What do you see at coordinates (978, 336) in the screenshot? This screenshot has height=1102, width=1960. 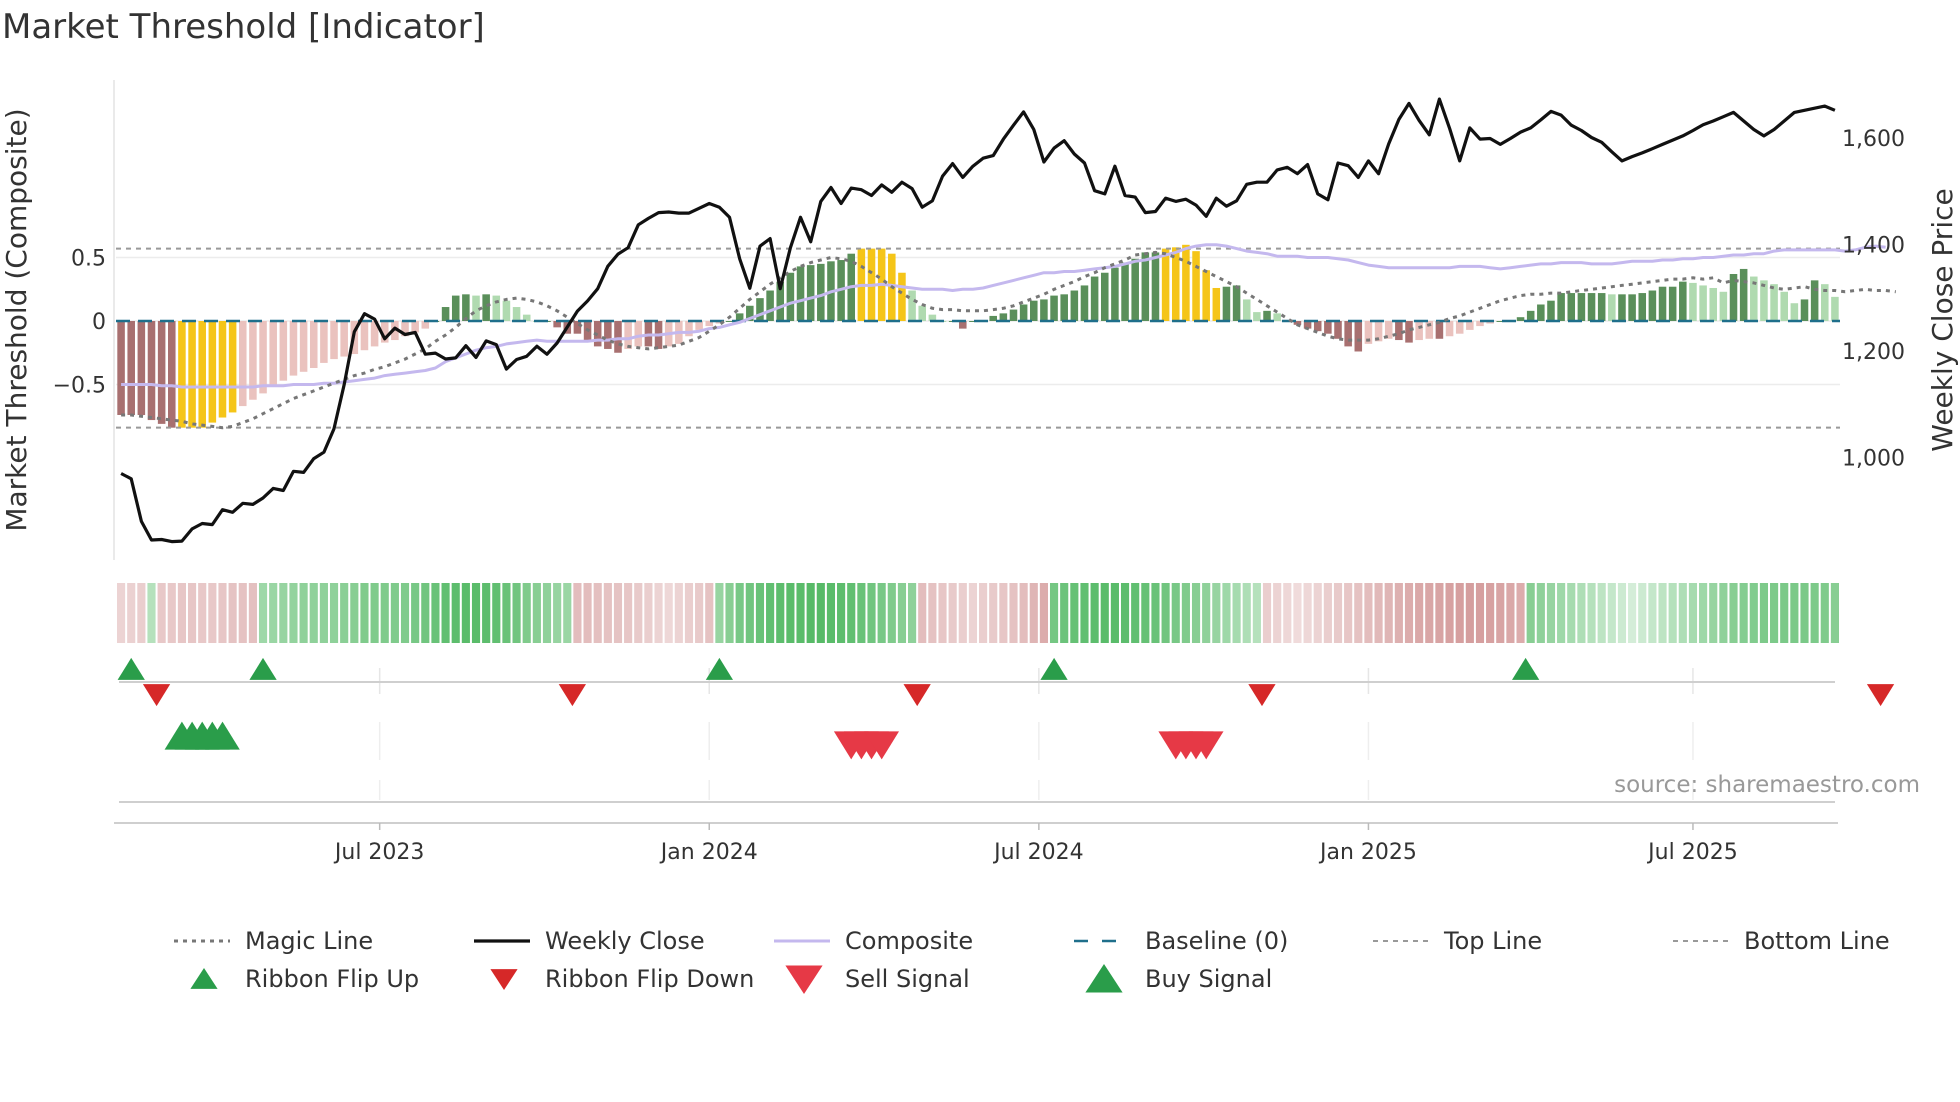 I see `composite-histogram` at bounding box center [978, 336].